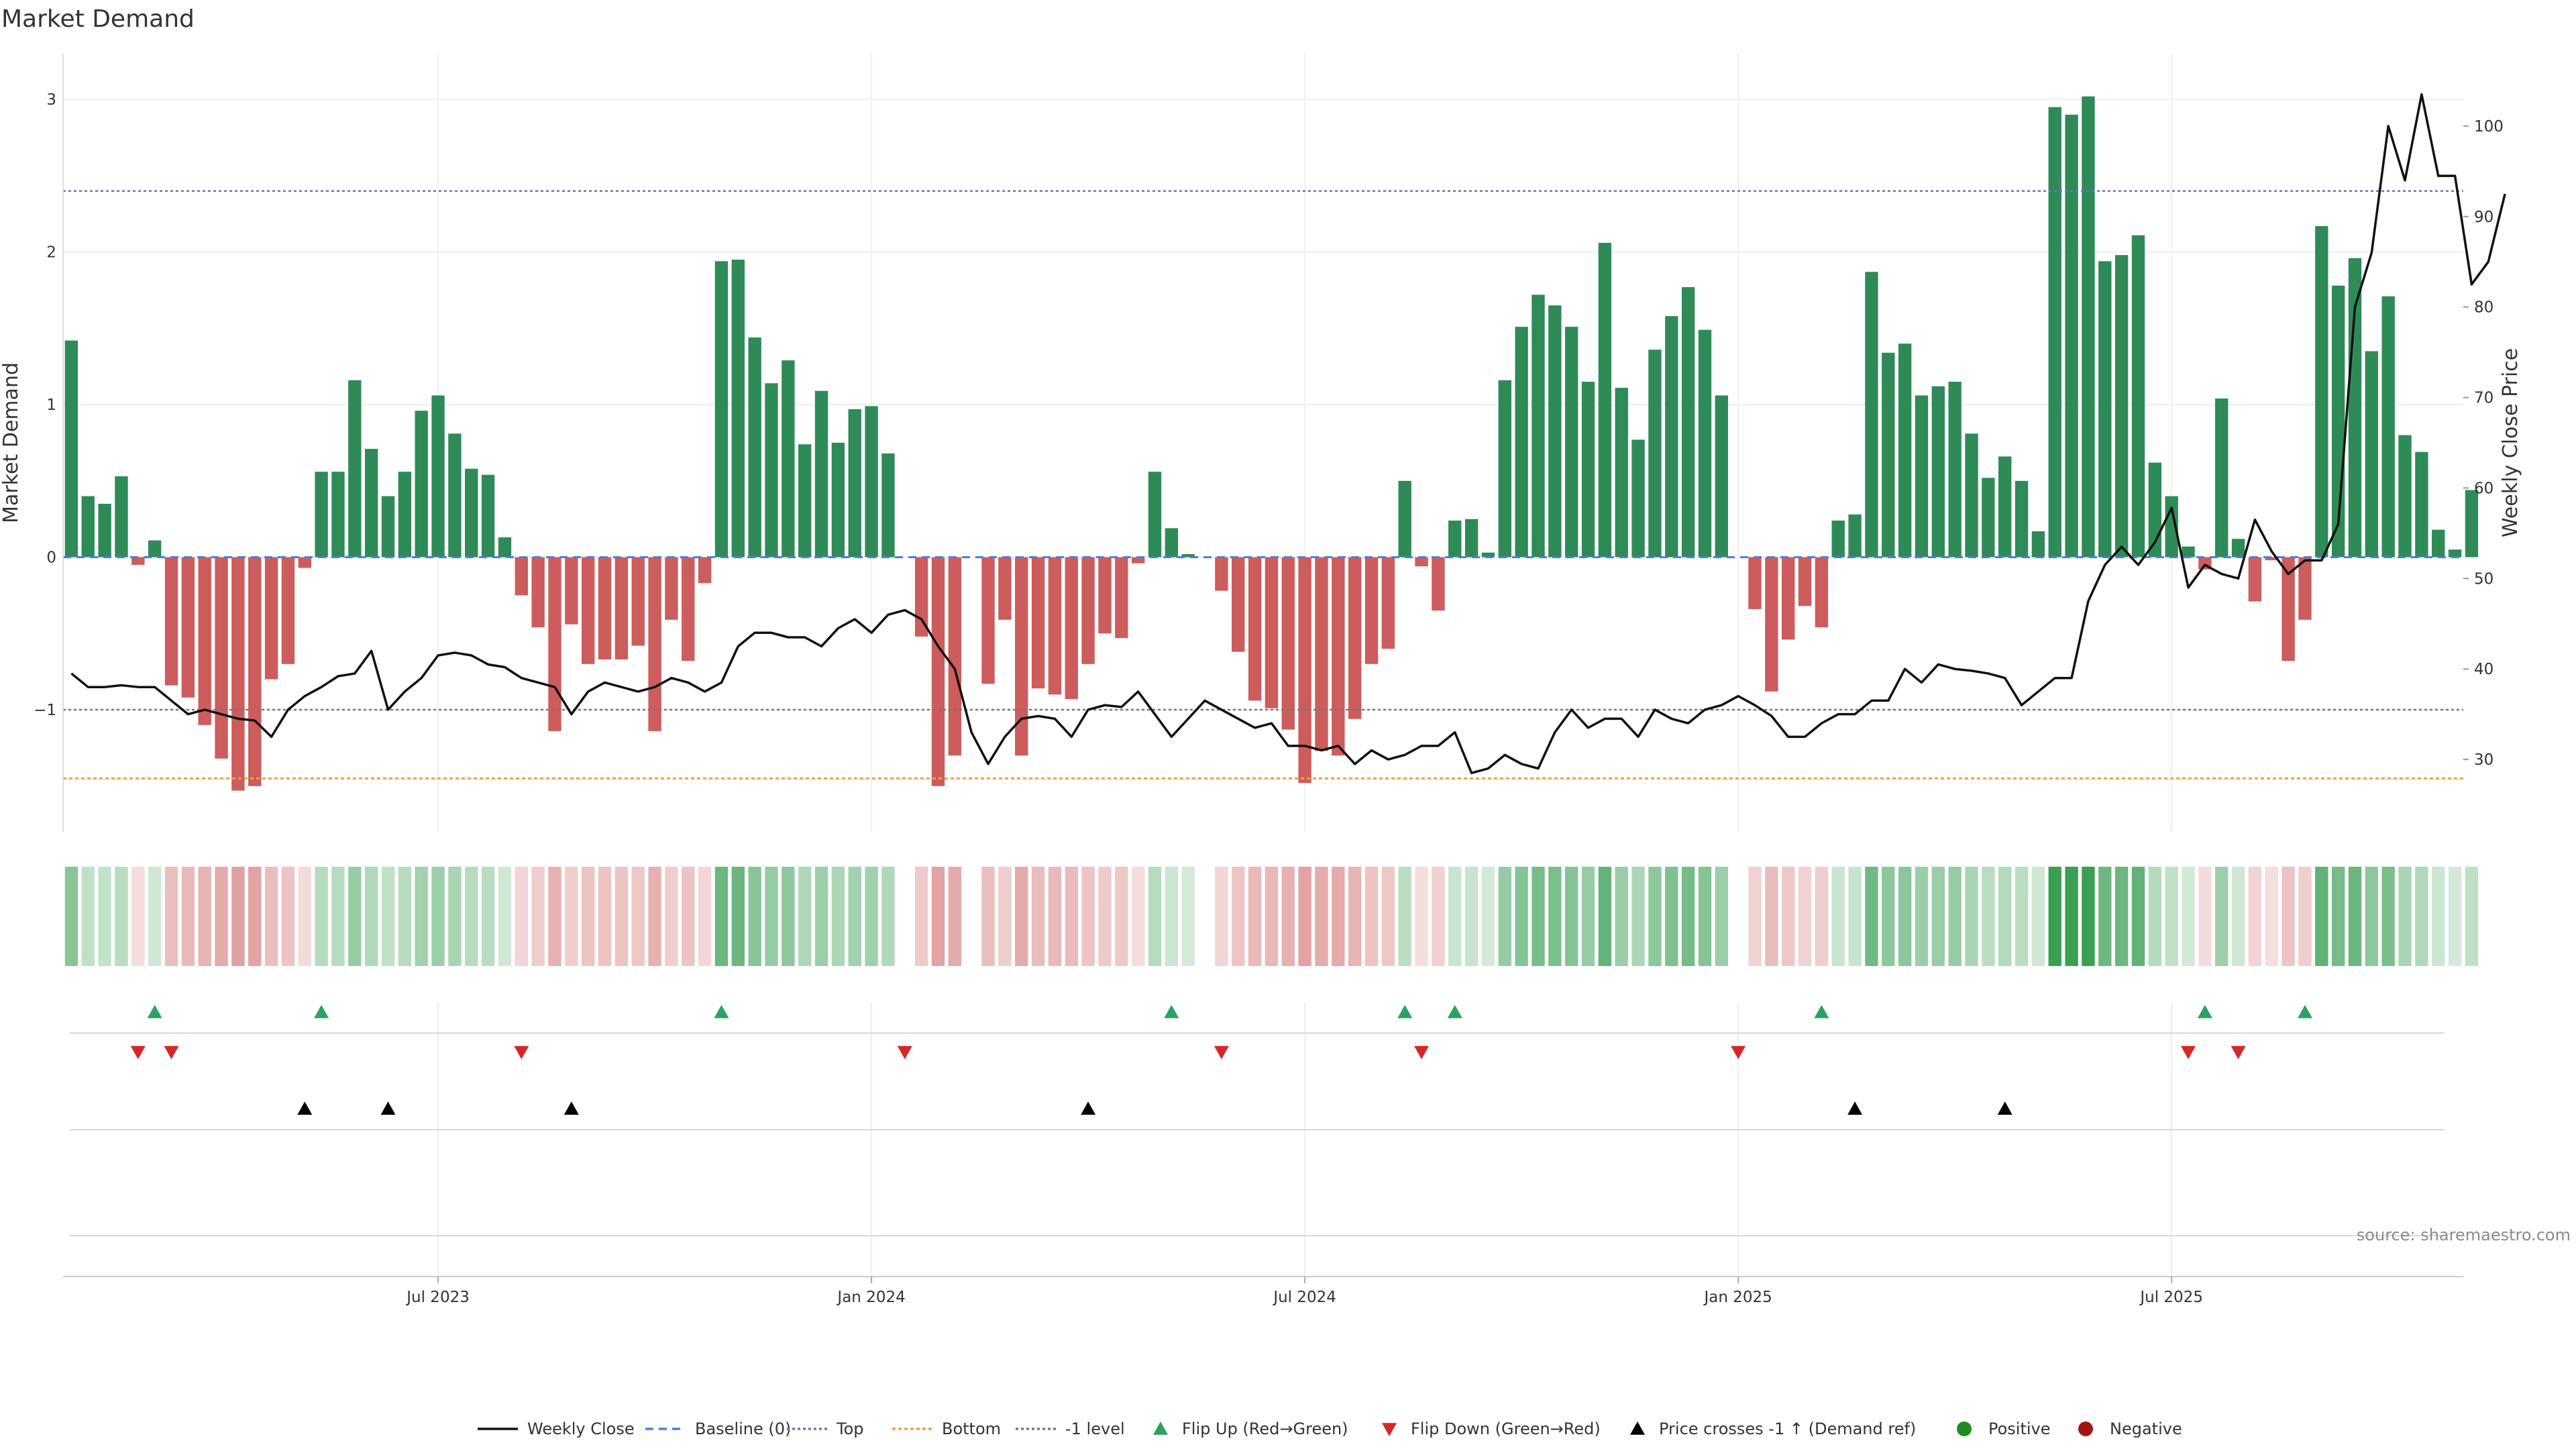 Image resolution: width=2576 pixels, height=1449 pixels. Describe the element at coordinates (49, 443) in the screenshot. I see `y-axis-left: 3 2 1 0 −1` at that location.